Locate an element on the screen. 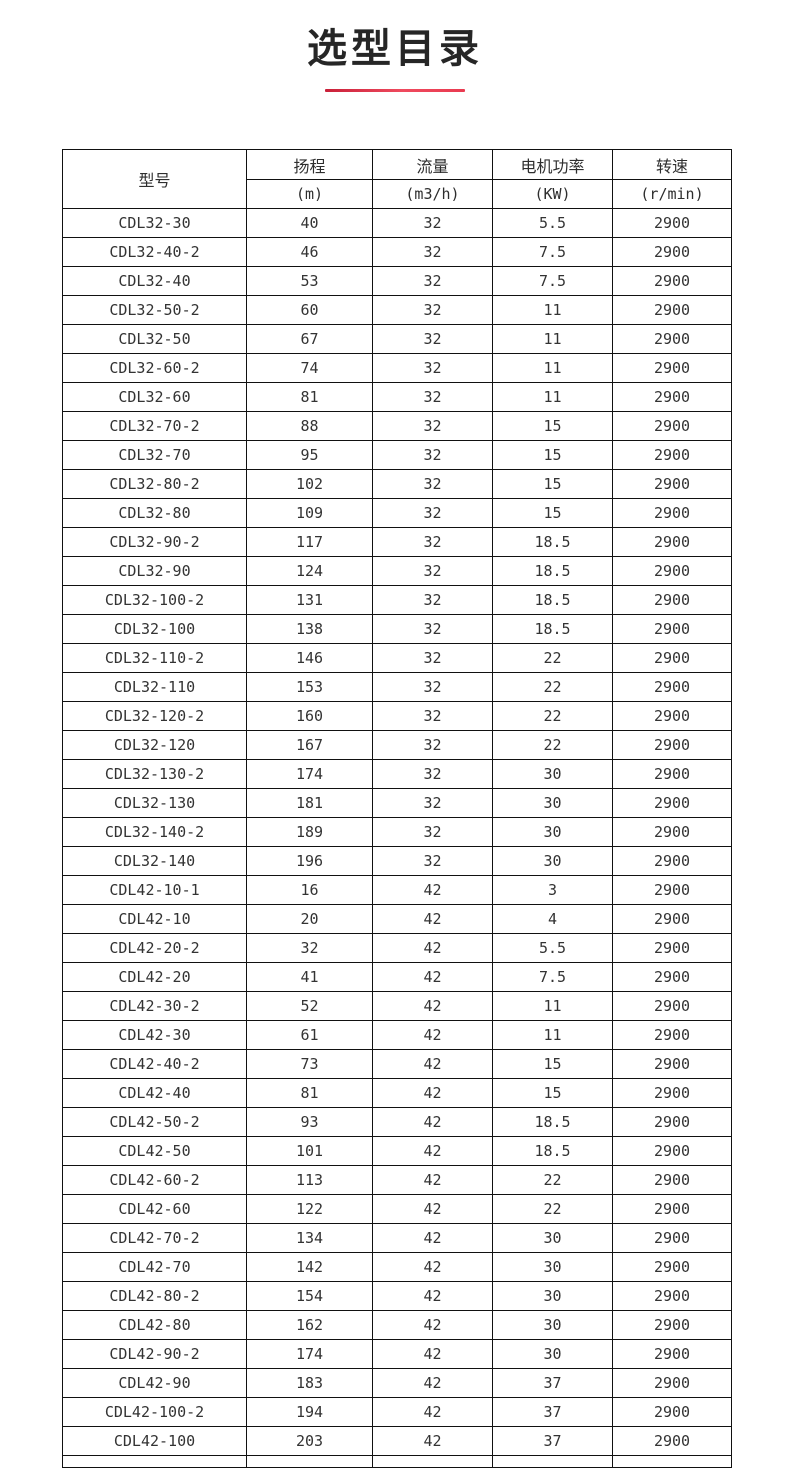  model-cell: CDL42-20-2 is located at coordinates (154, 948).